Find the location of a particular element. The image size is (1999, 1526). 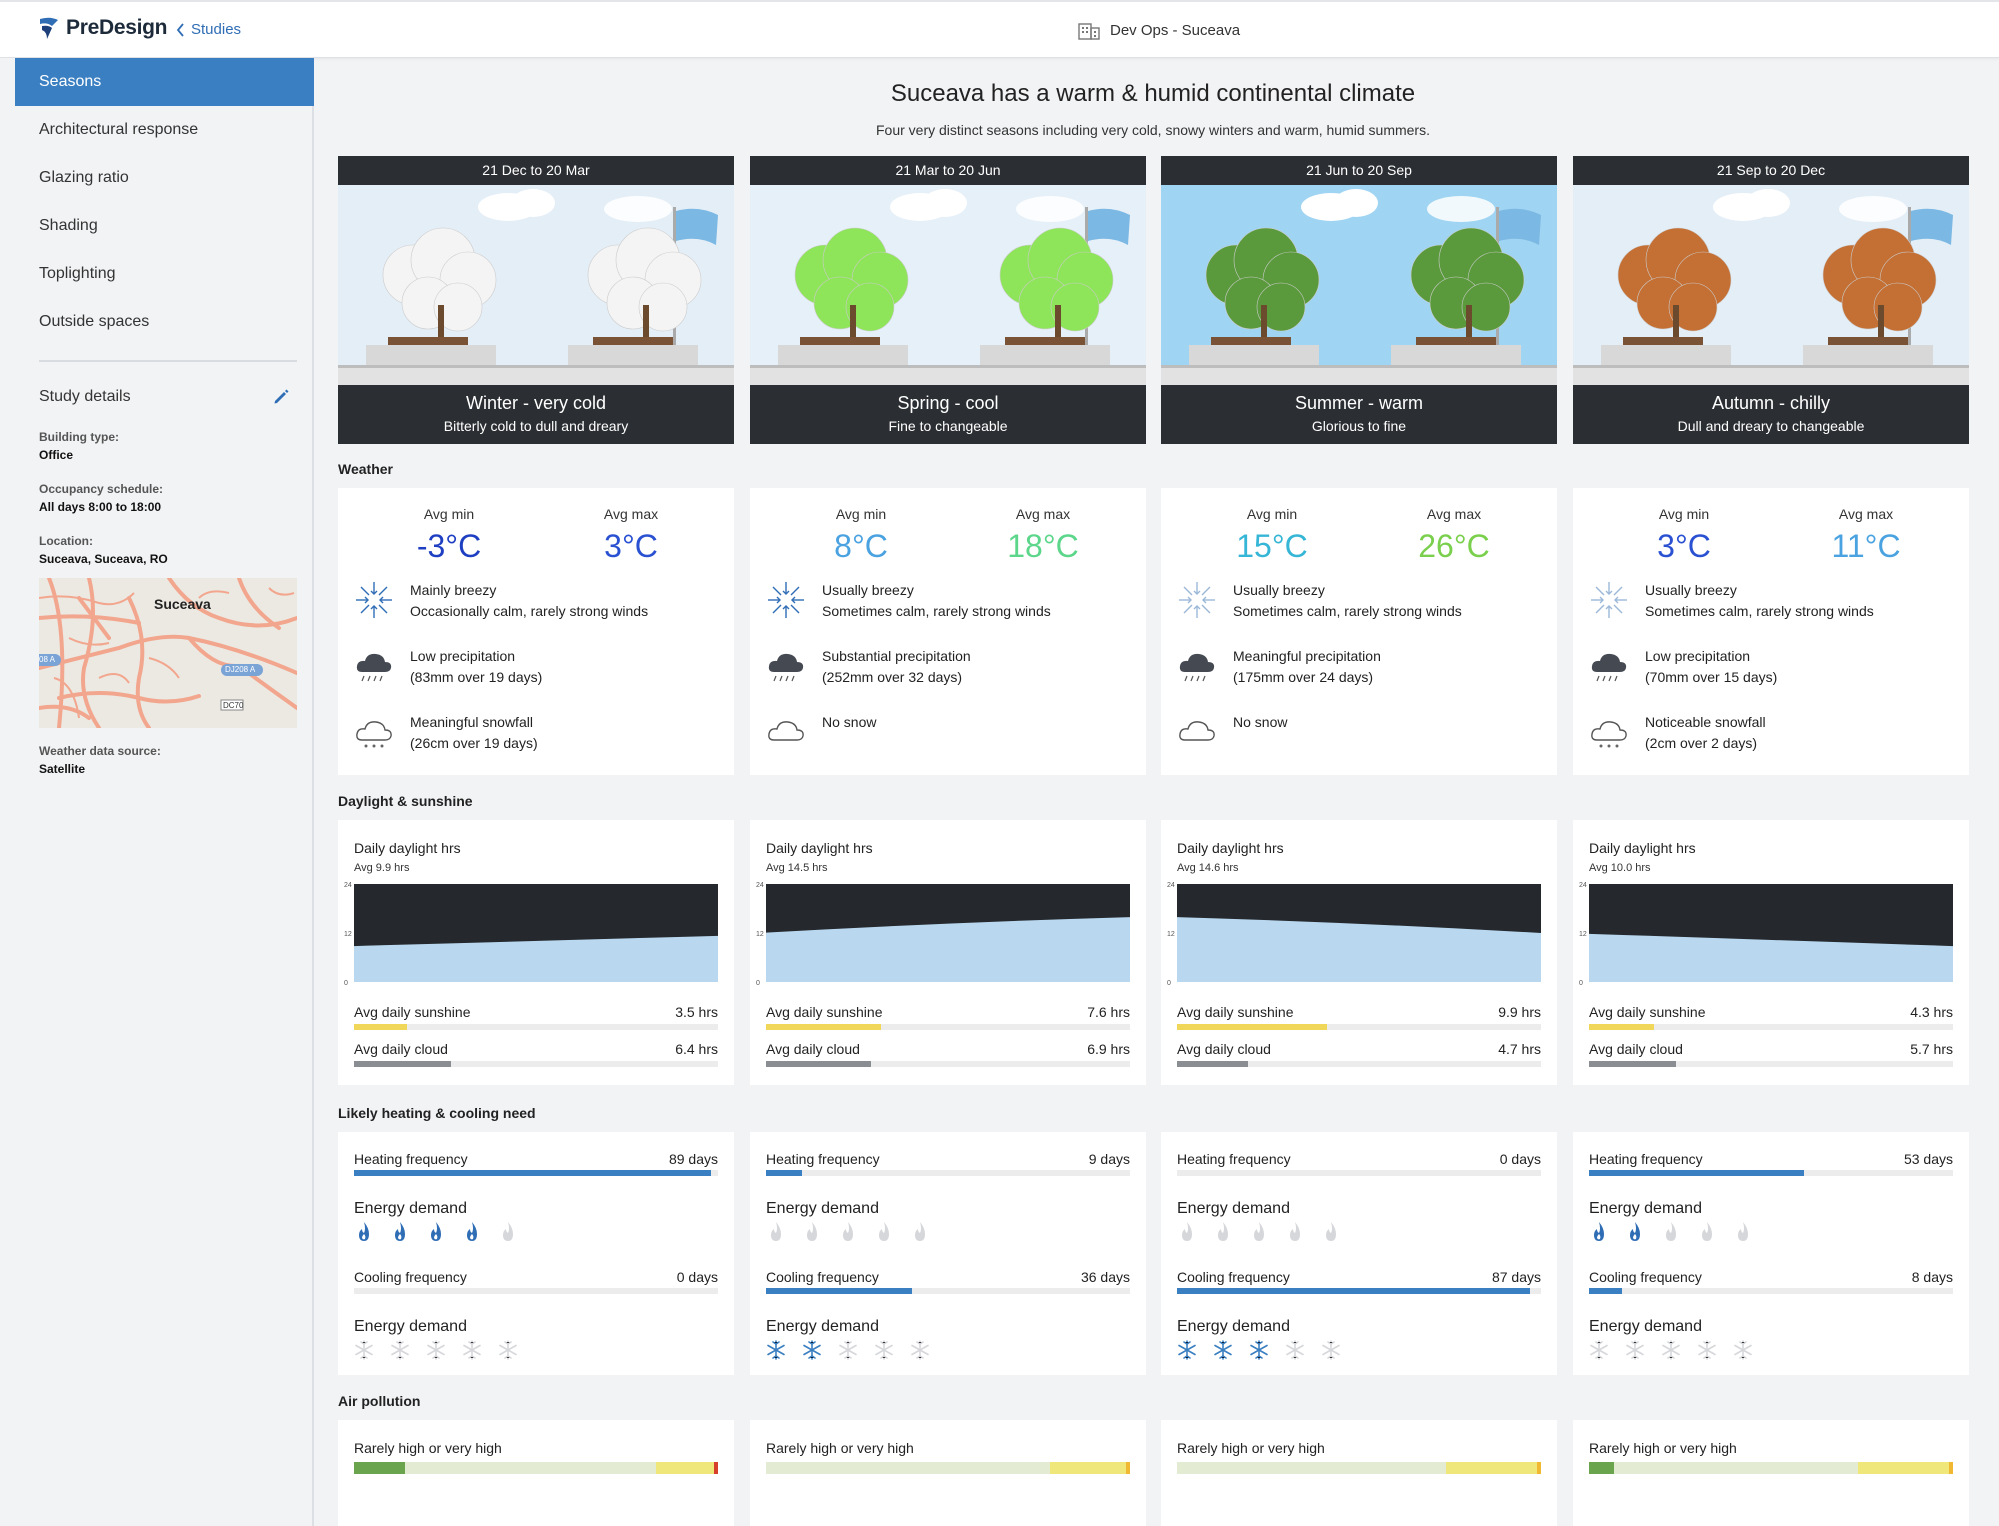

heating-frequency-value: 89 days is located at coordinates (693, 1159).